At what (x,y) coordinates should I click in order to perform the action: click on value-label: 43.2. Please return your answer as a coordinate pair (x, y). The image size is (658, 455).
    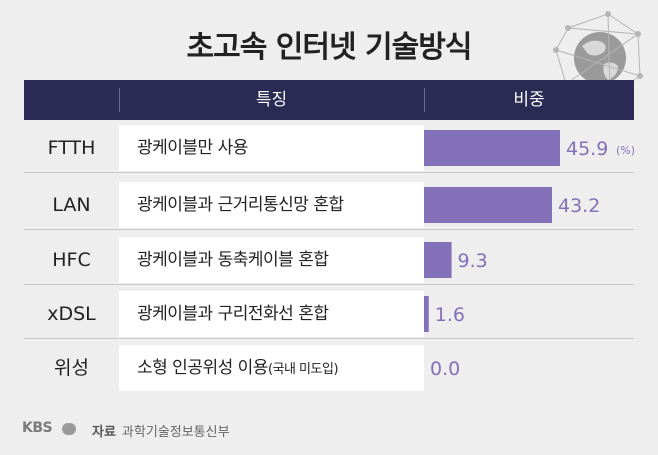
    Looking at the image, I should click on (579, 206).